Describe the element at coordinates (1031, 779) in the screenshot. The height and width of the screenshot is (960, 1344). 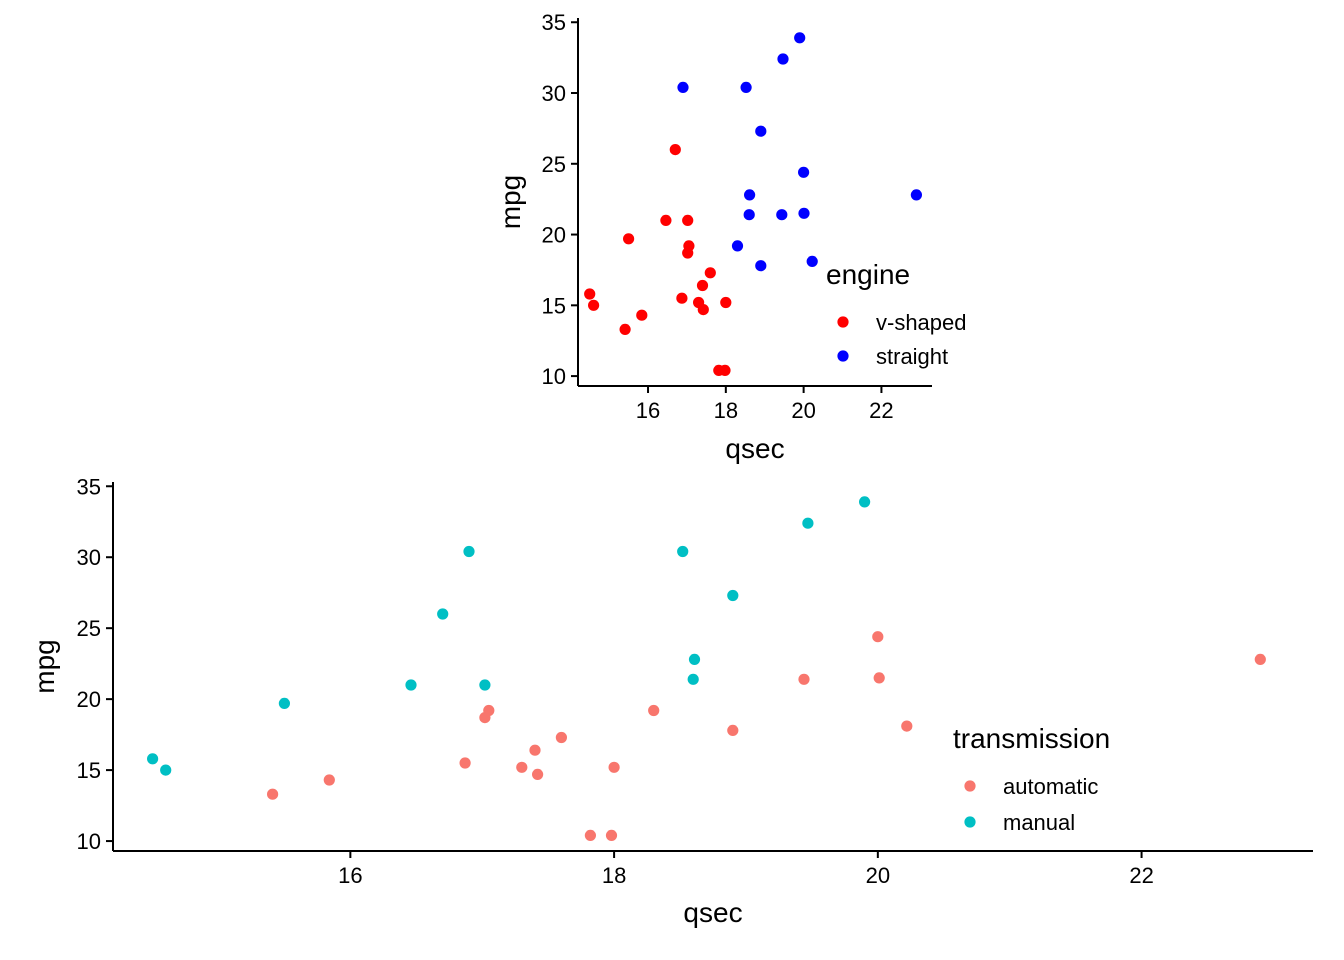
I see `transmission-legend: transmission automatic manual` at that location.